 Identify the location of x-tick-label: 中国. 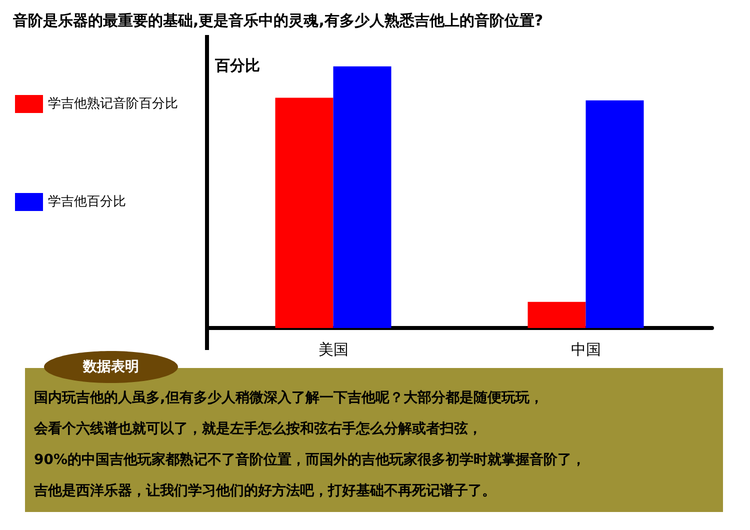
(585, 349).